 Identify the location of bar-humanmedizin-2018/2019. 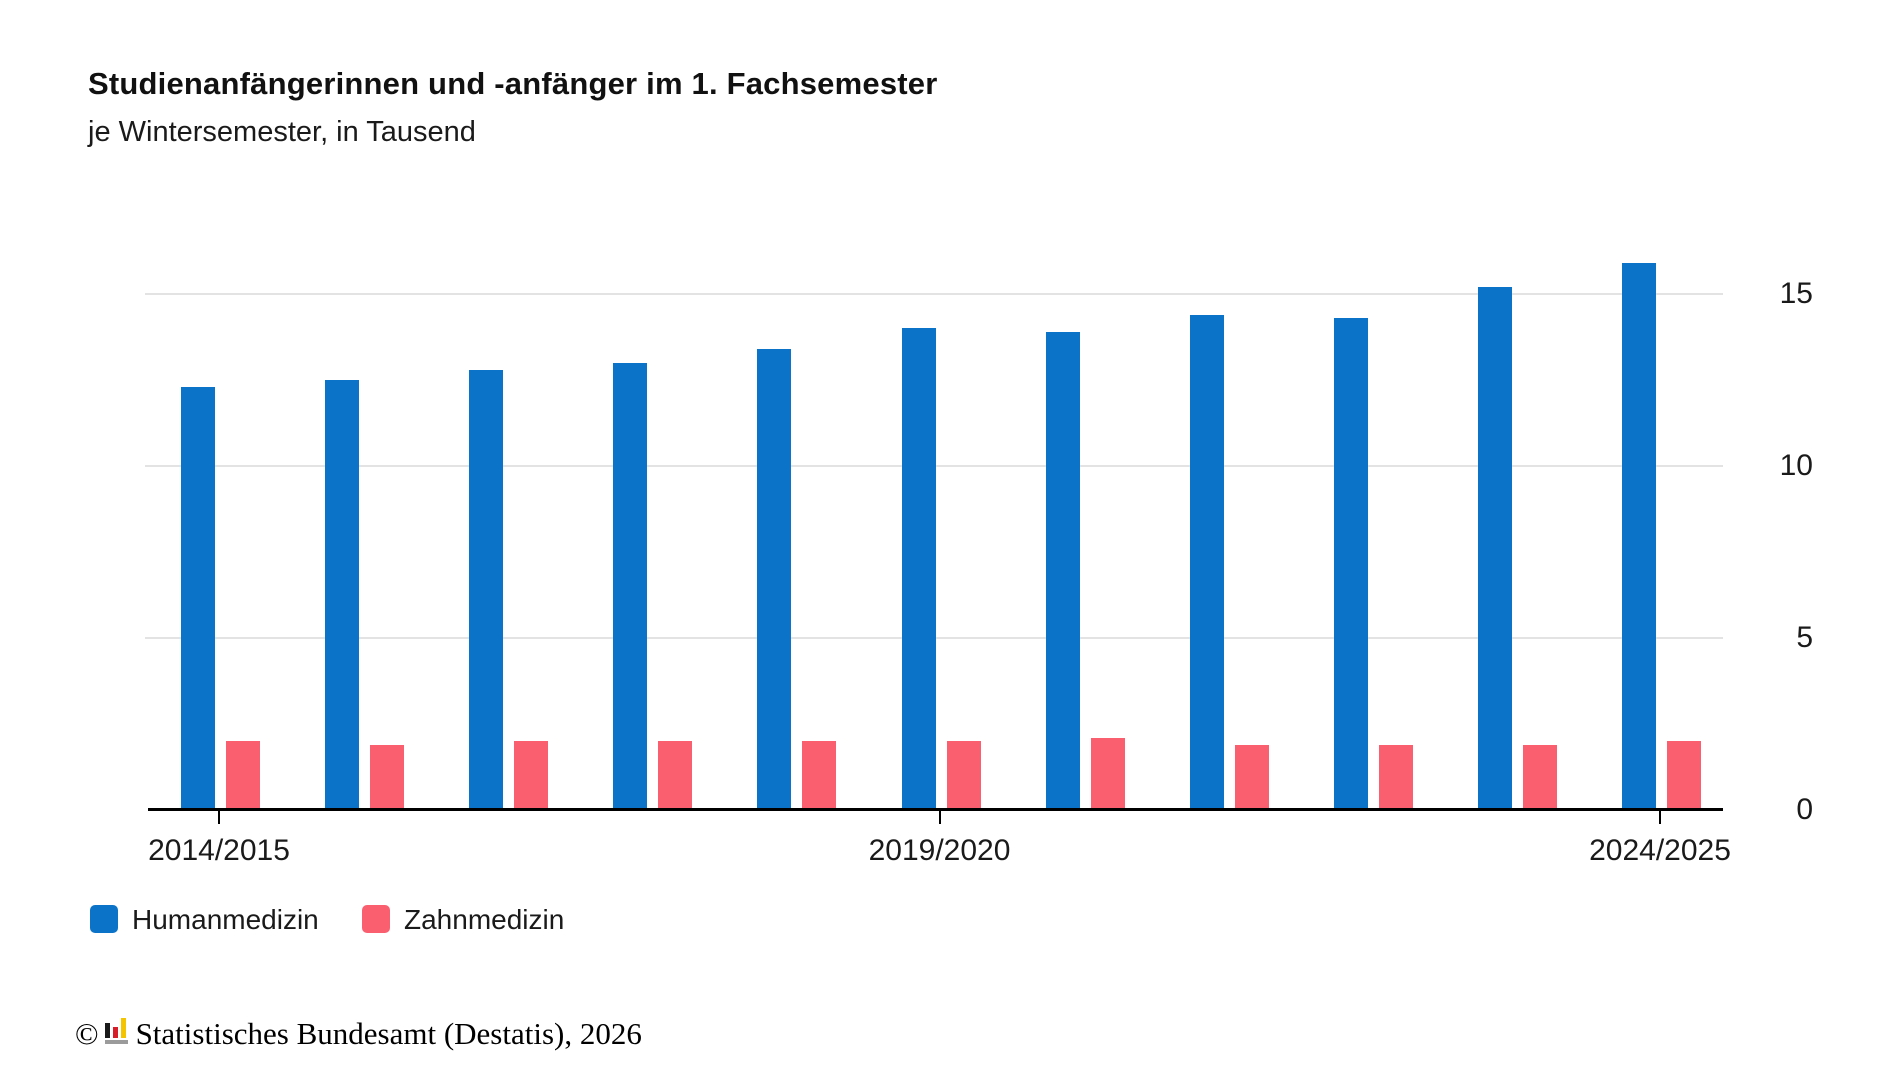
(774, 579).